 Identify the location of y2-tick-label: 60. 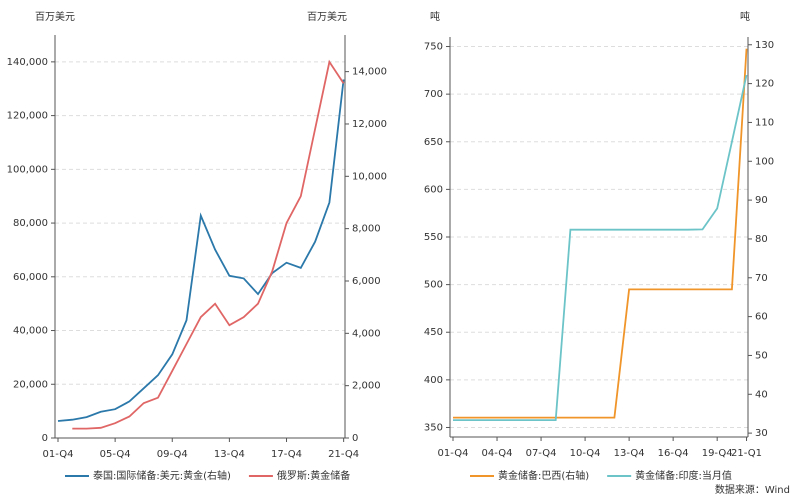
(761, 317).